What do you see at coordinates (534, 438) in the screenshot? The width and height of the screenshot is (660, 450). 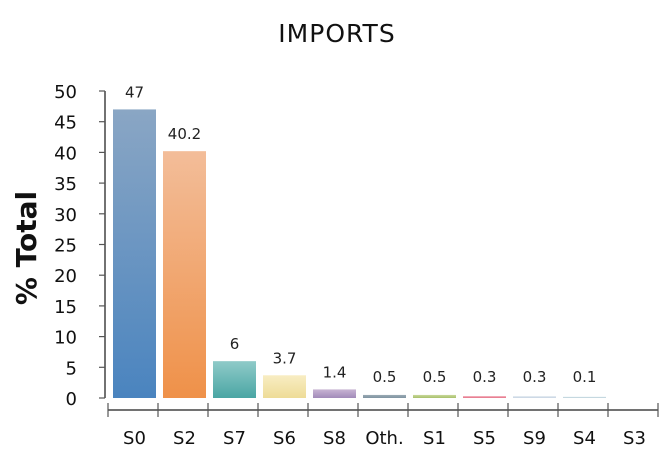 I see `x-category-label: S9` at bounding box center [534, 438].